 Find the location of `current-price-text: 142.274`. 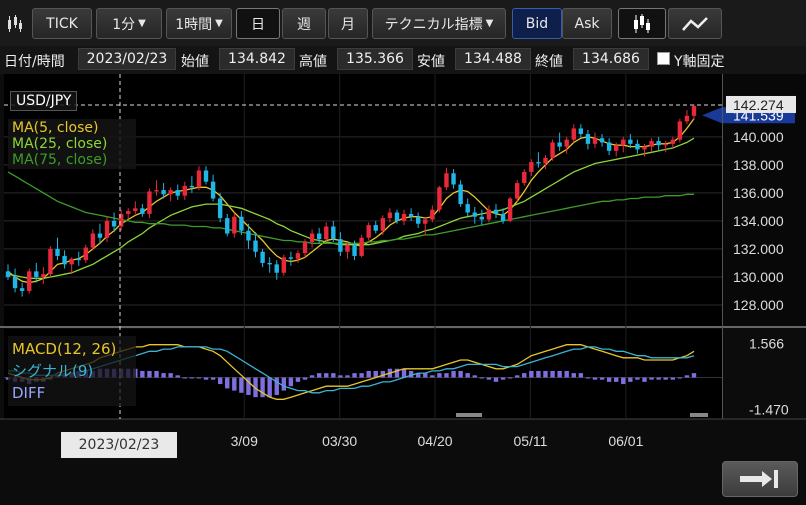

current-price-text: 142.274 is located at coordinates (758, 105).